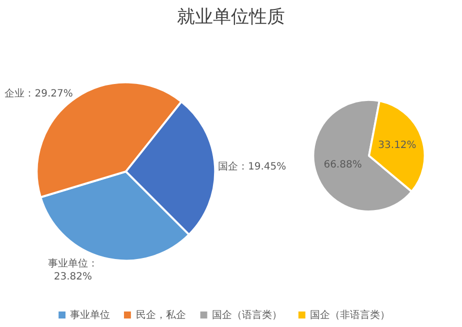  I want to click on data-label: 33.12%, so click(397, 146).